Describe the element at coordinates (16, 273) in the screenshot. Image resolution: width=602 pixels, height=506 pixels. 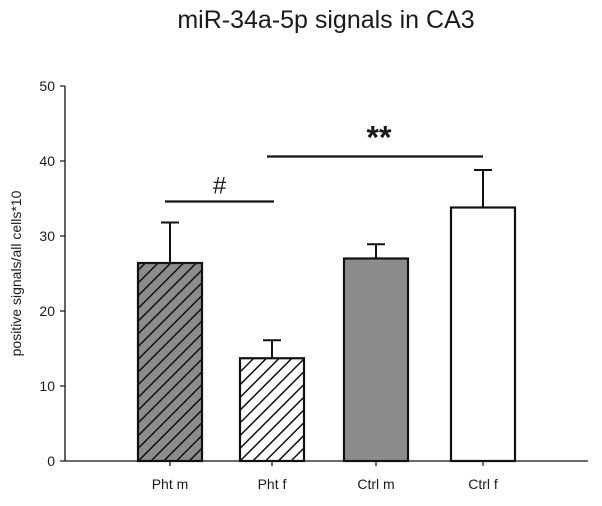
I see `y-axis-label: positive signals/all cells*10` at that location.